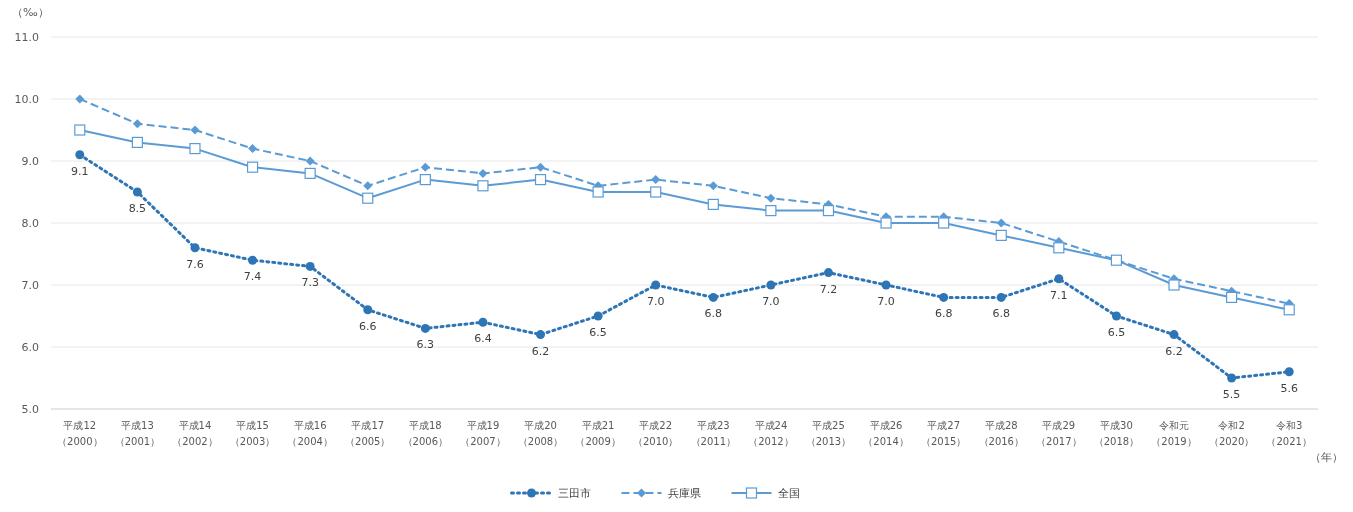  Describe the element at coordinates (1326, 457) in the screenshot. I see `x-axis-title: （年）` at that location.